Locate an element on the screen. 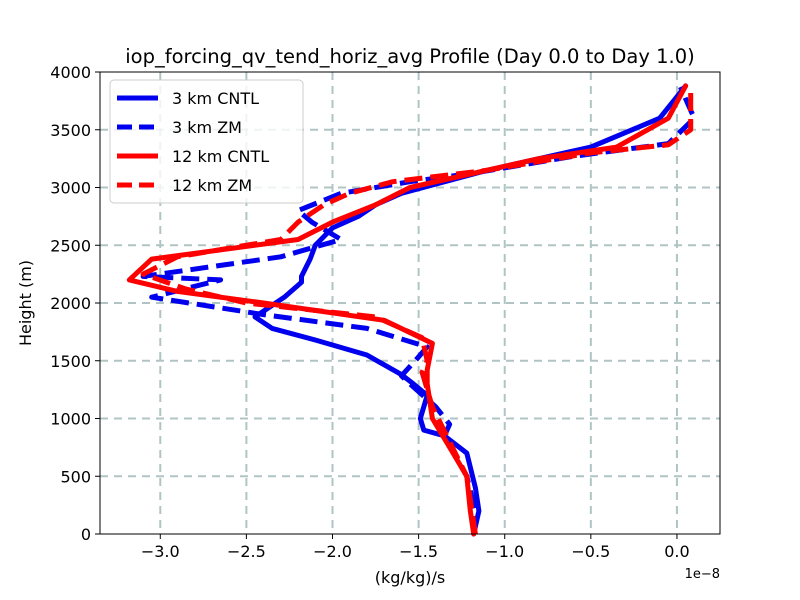 This screenshot has height=600, width=800. legend-label-3-km-cntl: 3 km CNTL is located at coordinates (215, 98).